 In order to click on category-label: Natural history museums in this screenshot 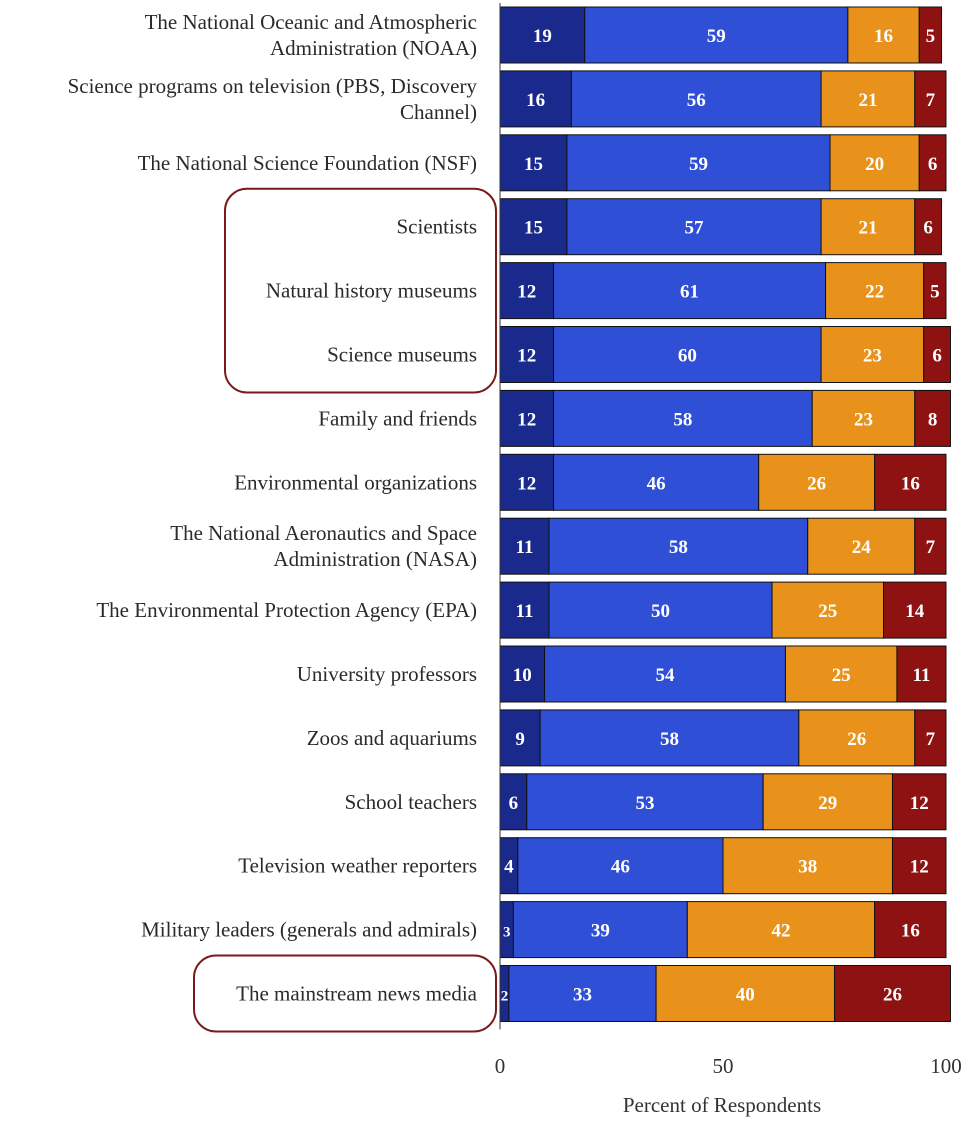, I will do `click(371, 291)`.